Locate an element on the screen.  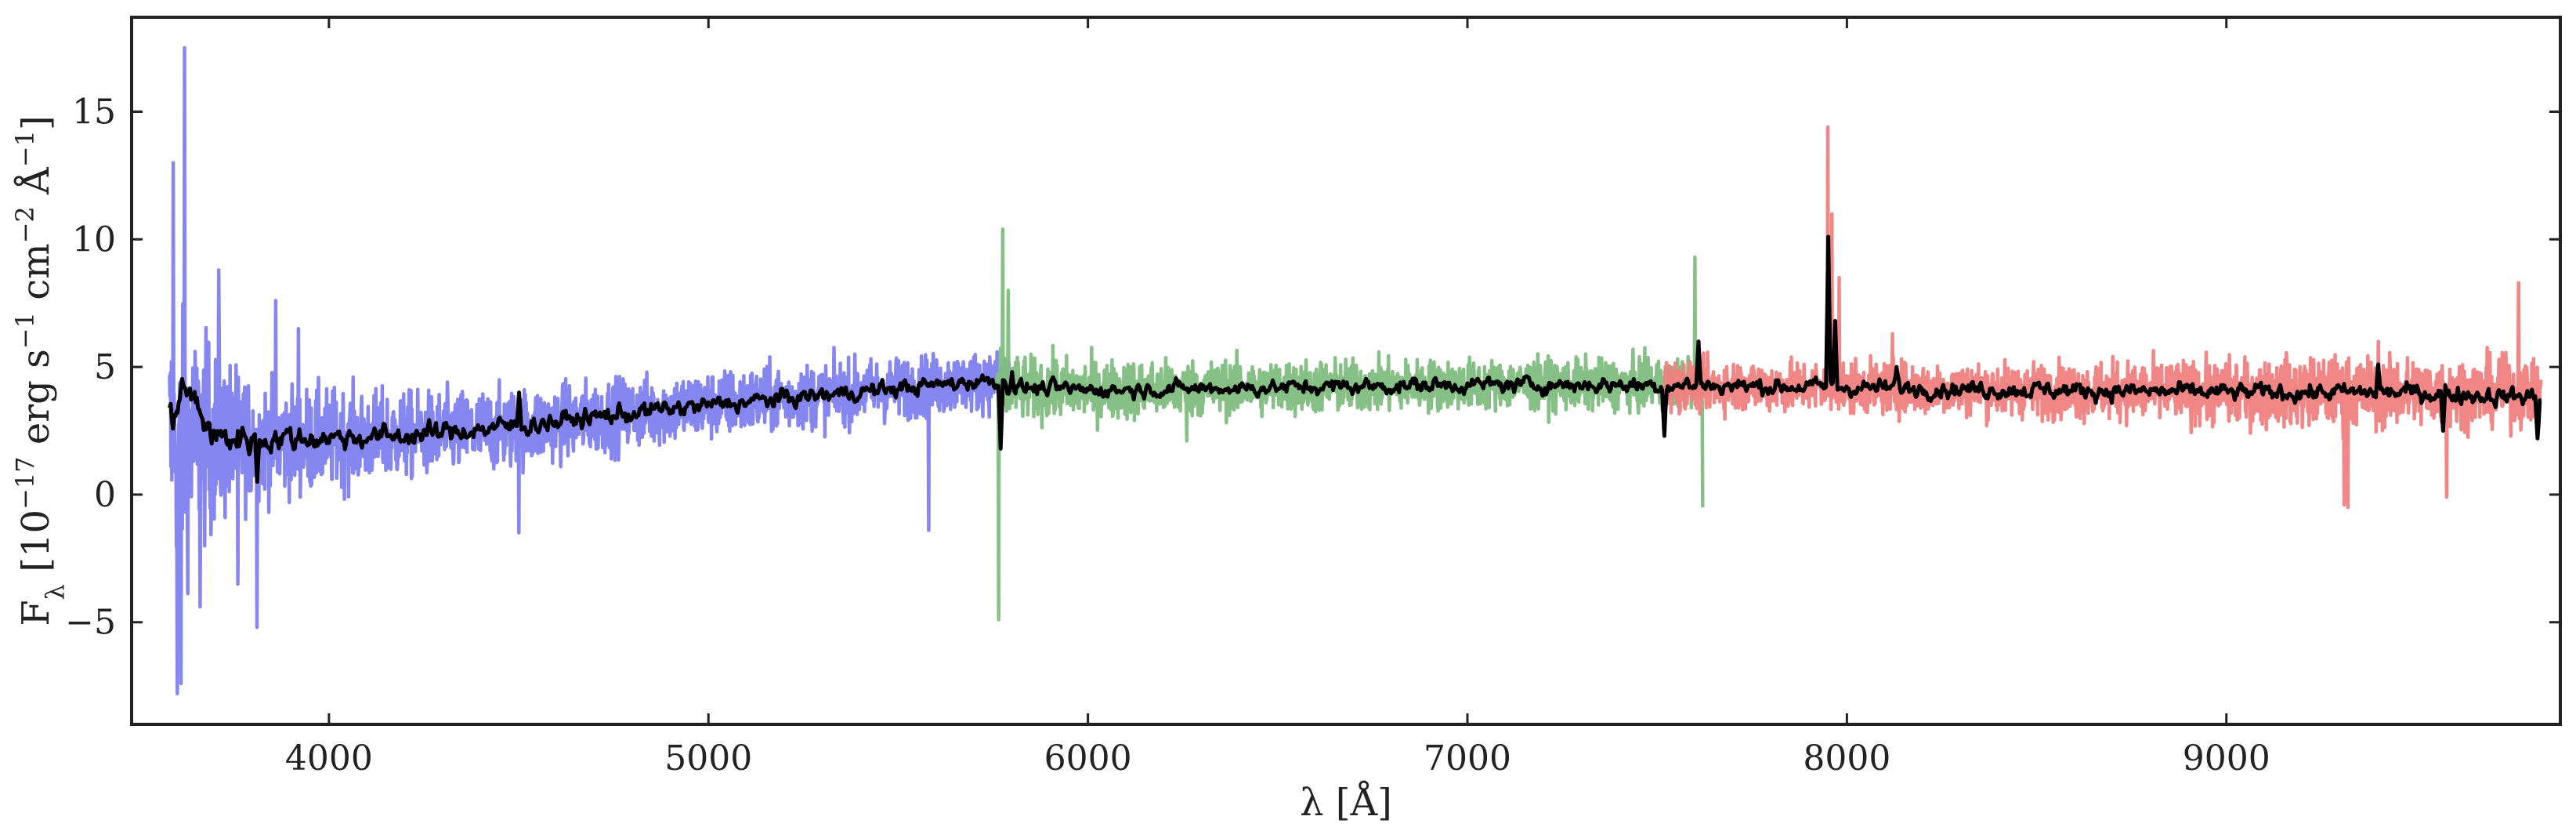
y-tick-label: 0 is located at coordinates (105, 495).